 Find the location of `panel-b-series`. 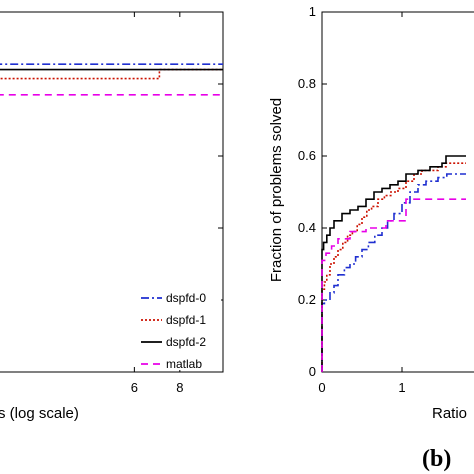

panel-b-series is located at coordinates (394, 264).